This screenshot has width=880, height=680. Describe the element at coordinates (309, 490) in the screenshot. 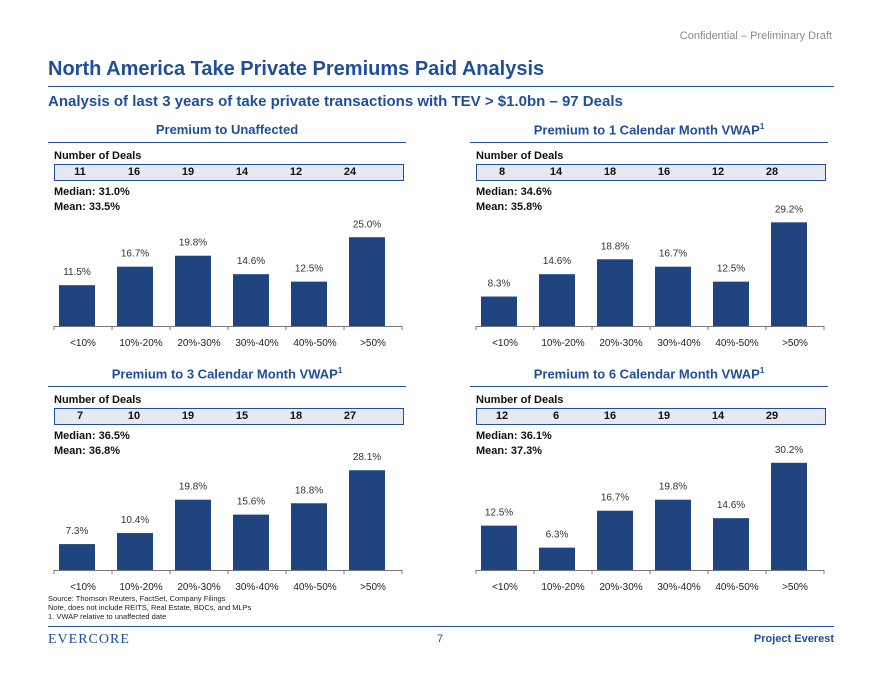

I see `data-label: 18.8%` at that location.